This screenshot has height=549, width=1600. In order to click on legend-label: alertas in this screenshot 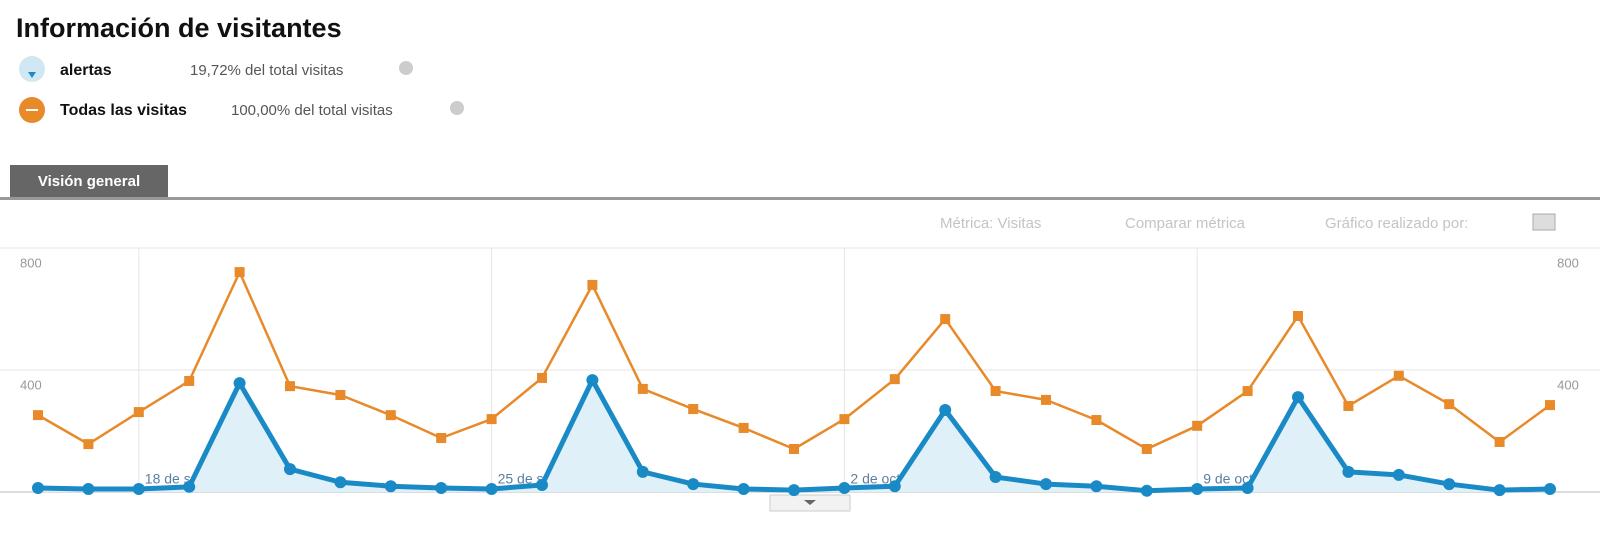, I will do `click(86, 70)`.